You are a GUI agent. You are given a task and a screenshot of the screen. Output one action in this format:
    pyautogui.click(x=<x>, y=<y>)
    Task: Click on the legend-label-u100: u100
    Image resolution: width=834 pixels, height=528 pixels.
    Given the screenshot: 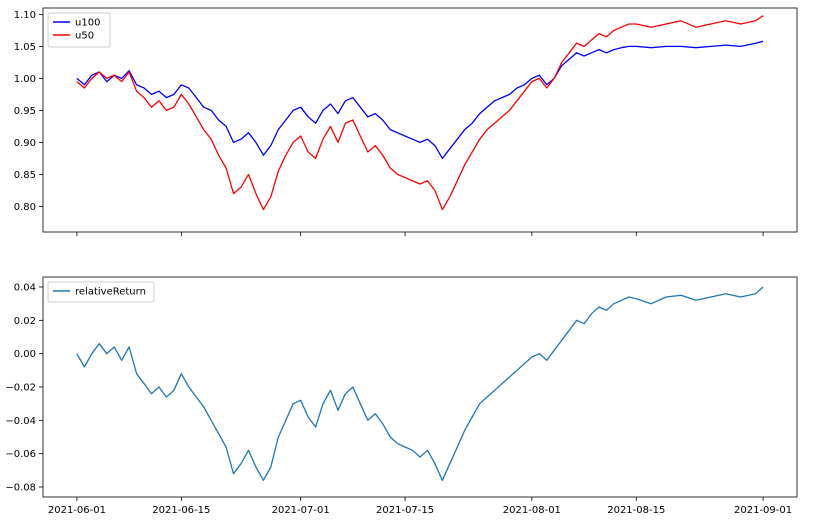 What is the action you would take?
    pyautogui.click(x=87, y=23)
    